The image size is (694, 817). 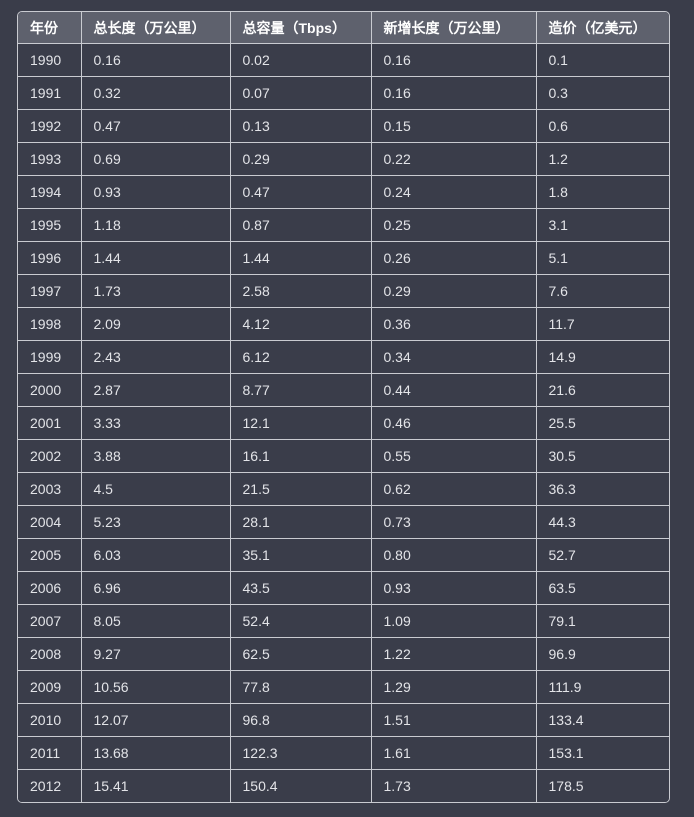 I want to click on cell-total-capacity: 0.13, so click(x=301, y=126).